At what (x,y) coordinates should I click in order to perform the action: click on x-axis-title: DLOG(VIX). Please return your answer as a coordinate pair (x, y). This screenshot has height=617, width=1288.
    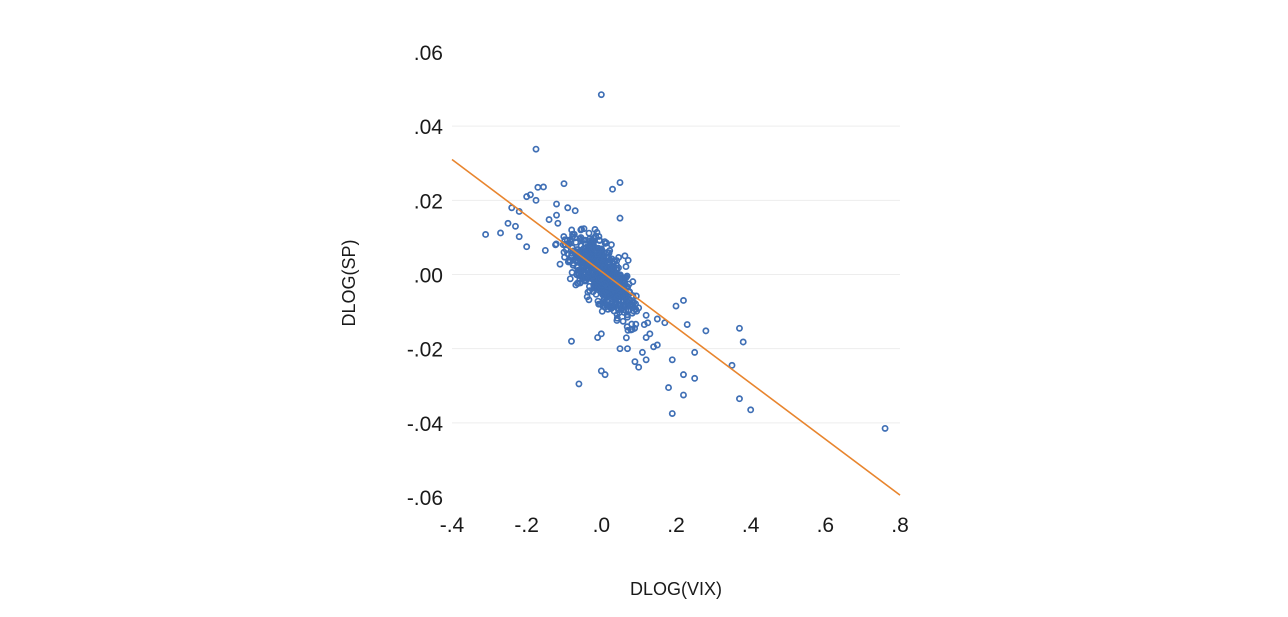
    Looking at the image, I should click on (676, 589).